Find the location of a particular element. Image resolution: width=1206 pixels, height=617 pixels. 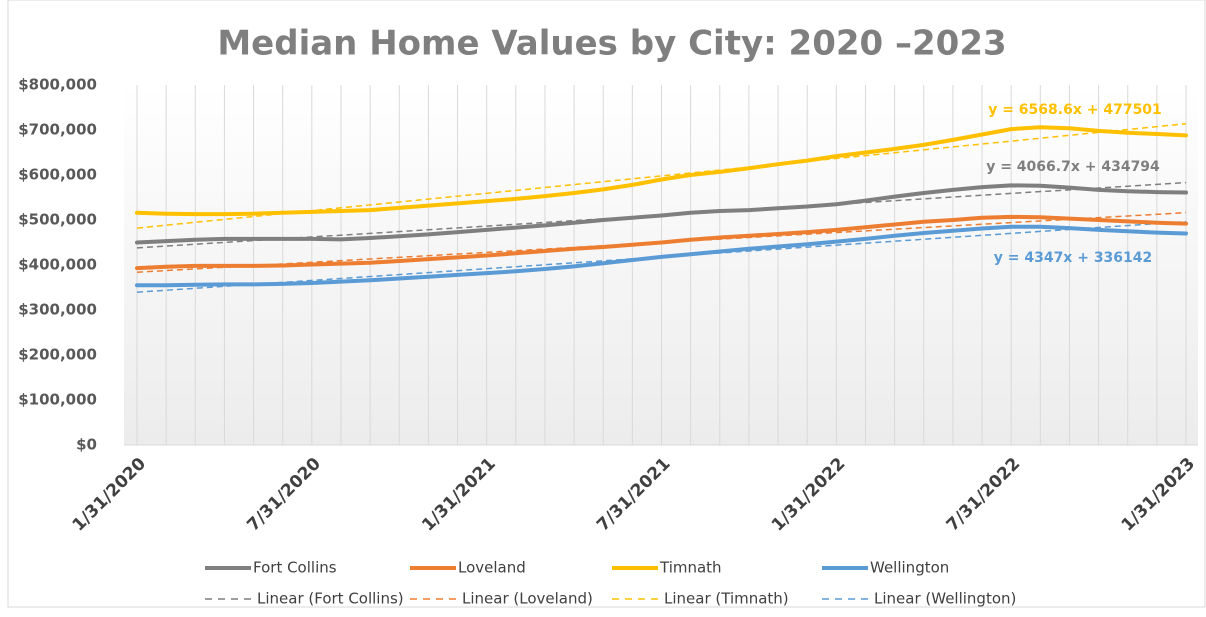

y-tick-label: $800,000 is located at coordinates (57, 85).